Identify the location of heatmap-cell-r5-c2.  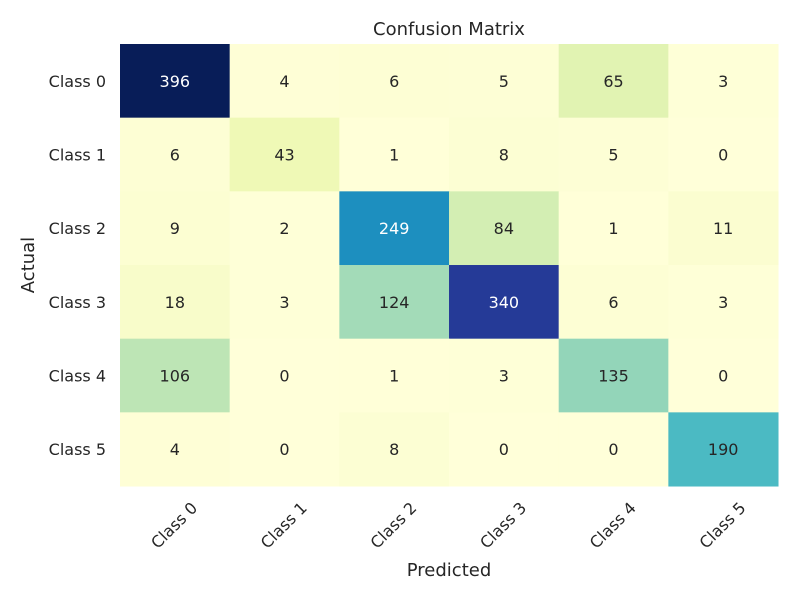
(394, 449).